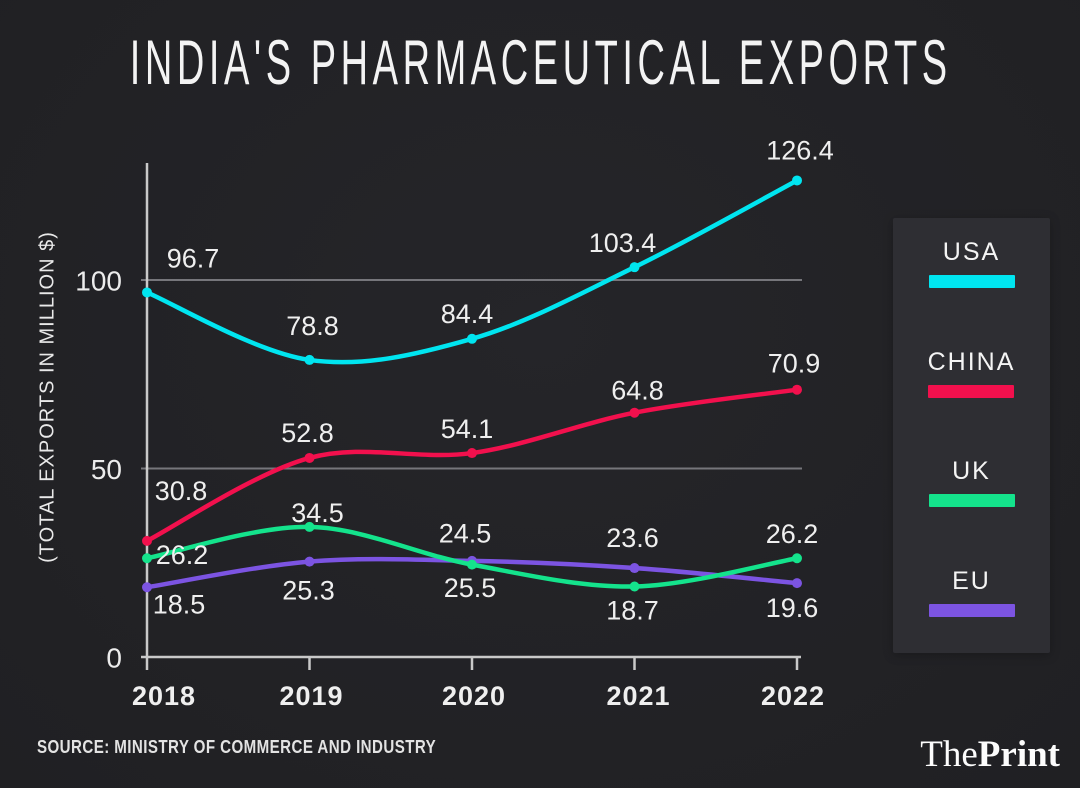  Describe the element at coordinates (472, 453) in the screenshot. I see `series-point-china-2020` at that location.